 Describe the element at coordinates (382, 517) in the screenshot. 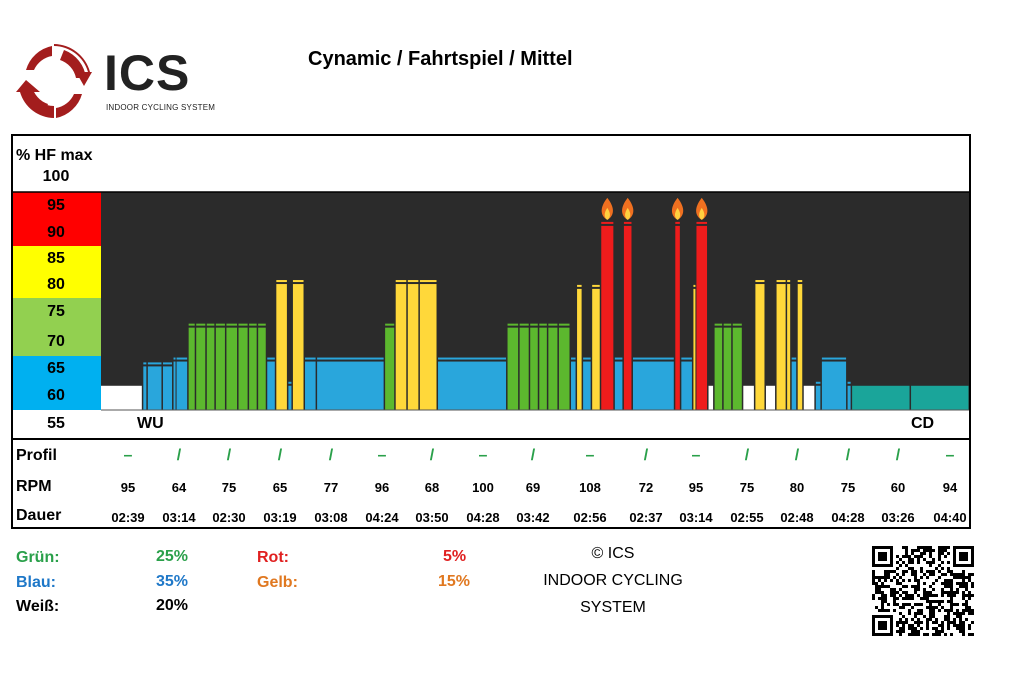

I see `dauer-cell: 04:24` at that location.